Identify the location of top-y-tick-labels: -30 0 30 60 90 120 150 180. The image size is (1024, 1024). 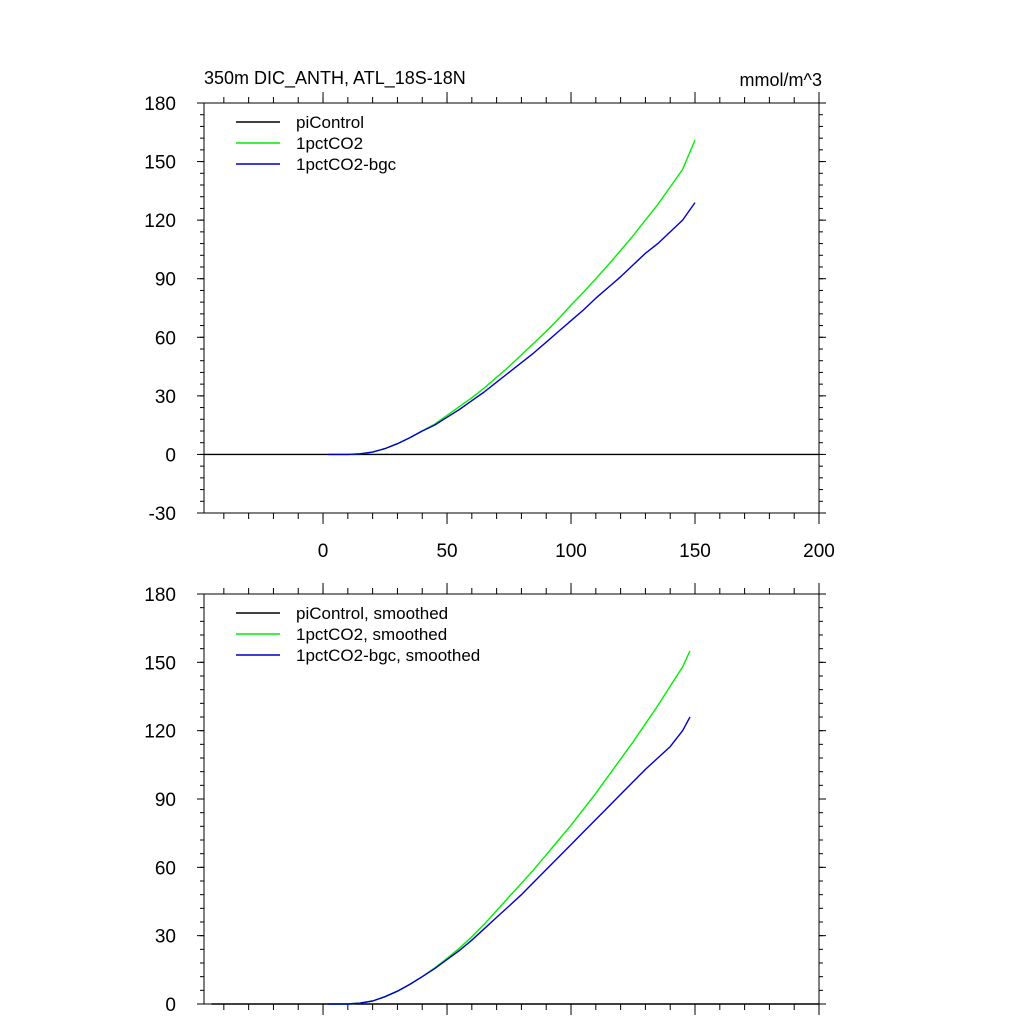
(160, 309).